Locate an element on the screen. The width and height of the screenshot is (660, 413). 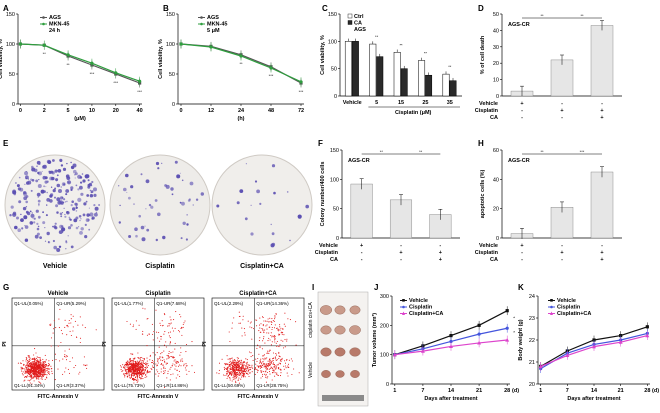
row-mark: - is located at coordinates (522, 260).